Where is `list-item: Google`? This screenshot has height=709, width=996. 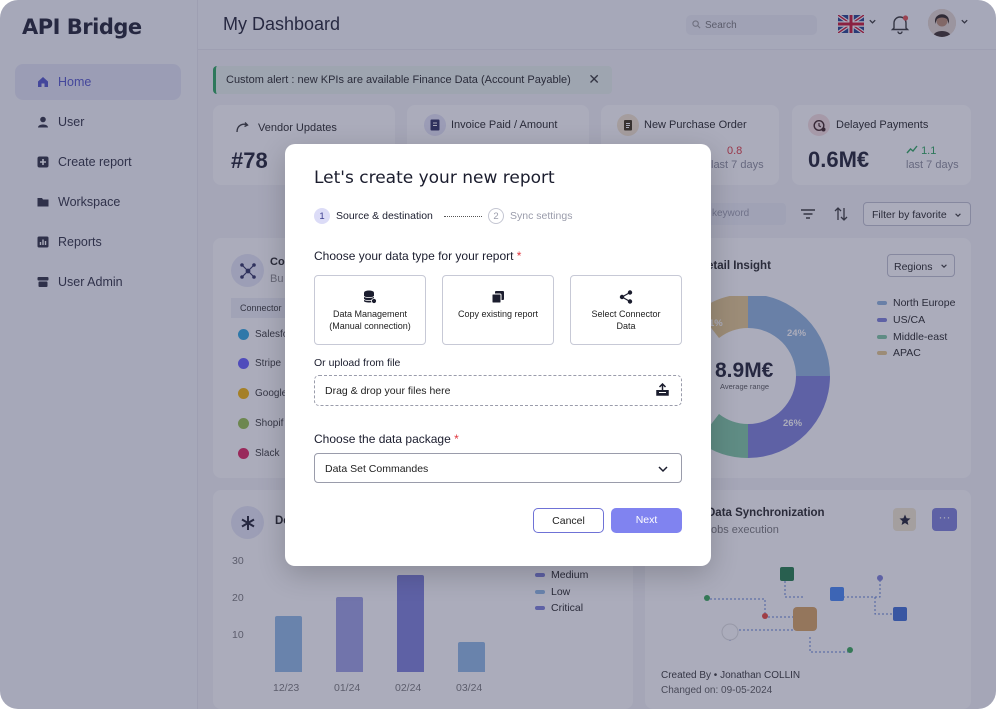
list-item: Google is located at coordinates (262, 393).